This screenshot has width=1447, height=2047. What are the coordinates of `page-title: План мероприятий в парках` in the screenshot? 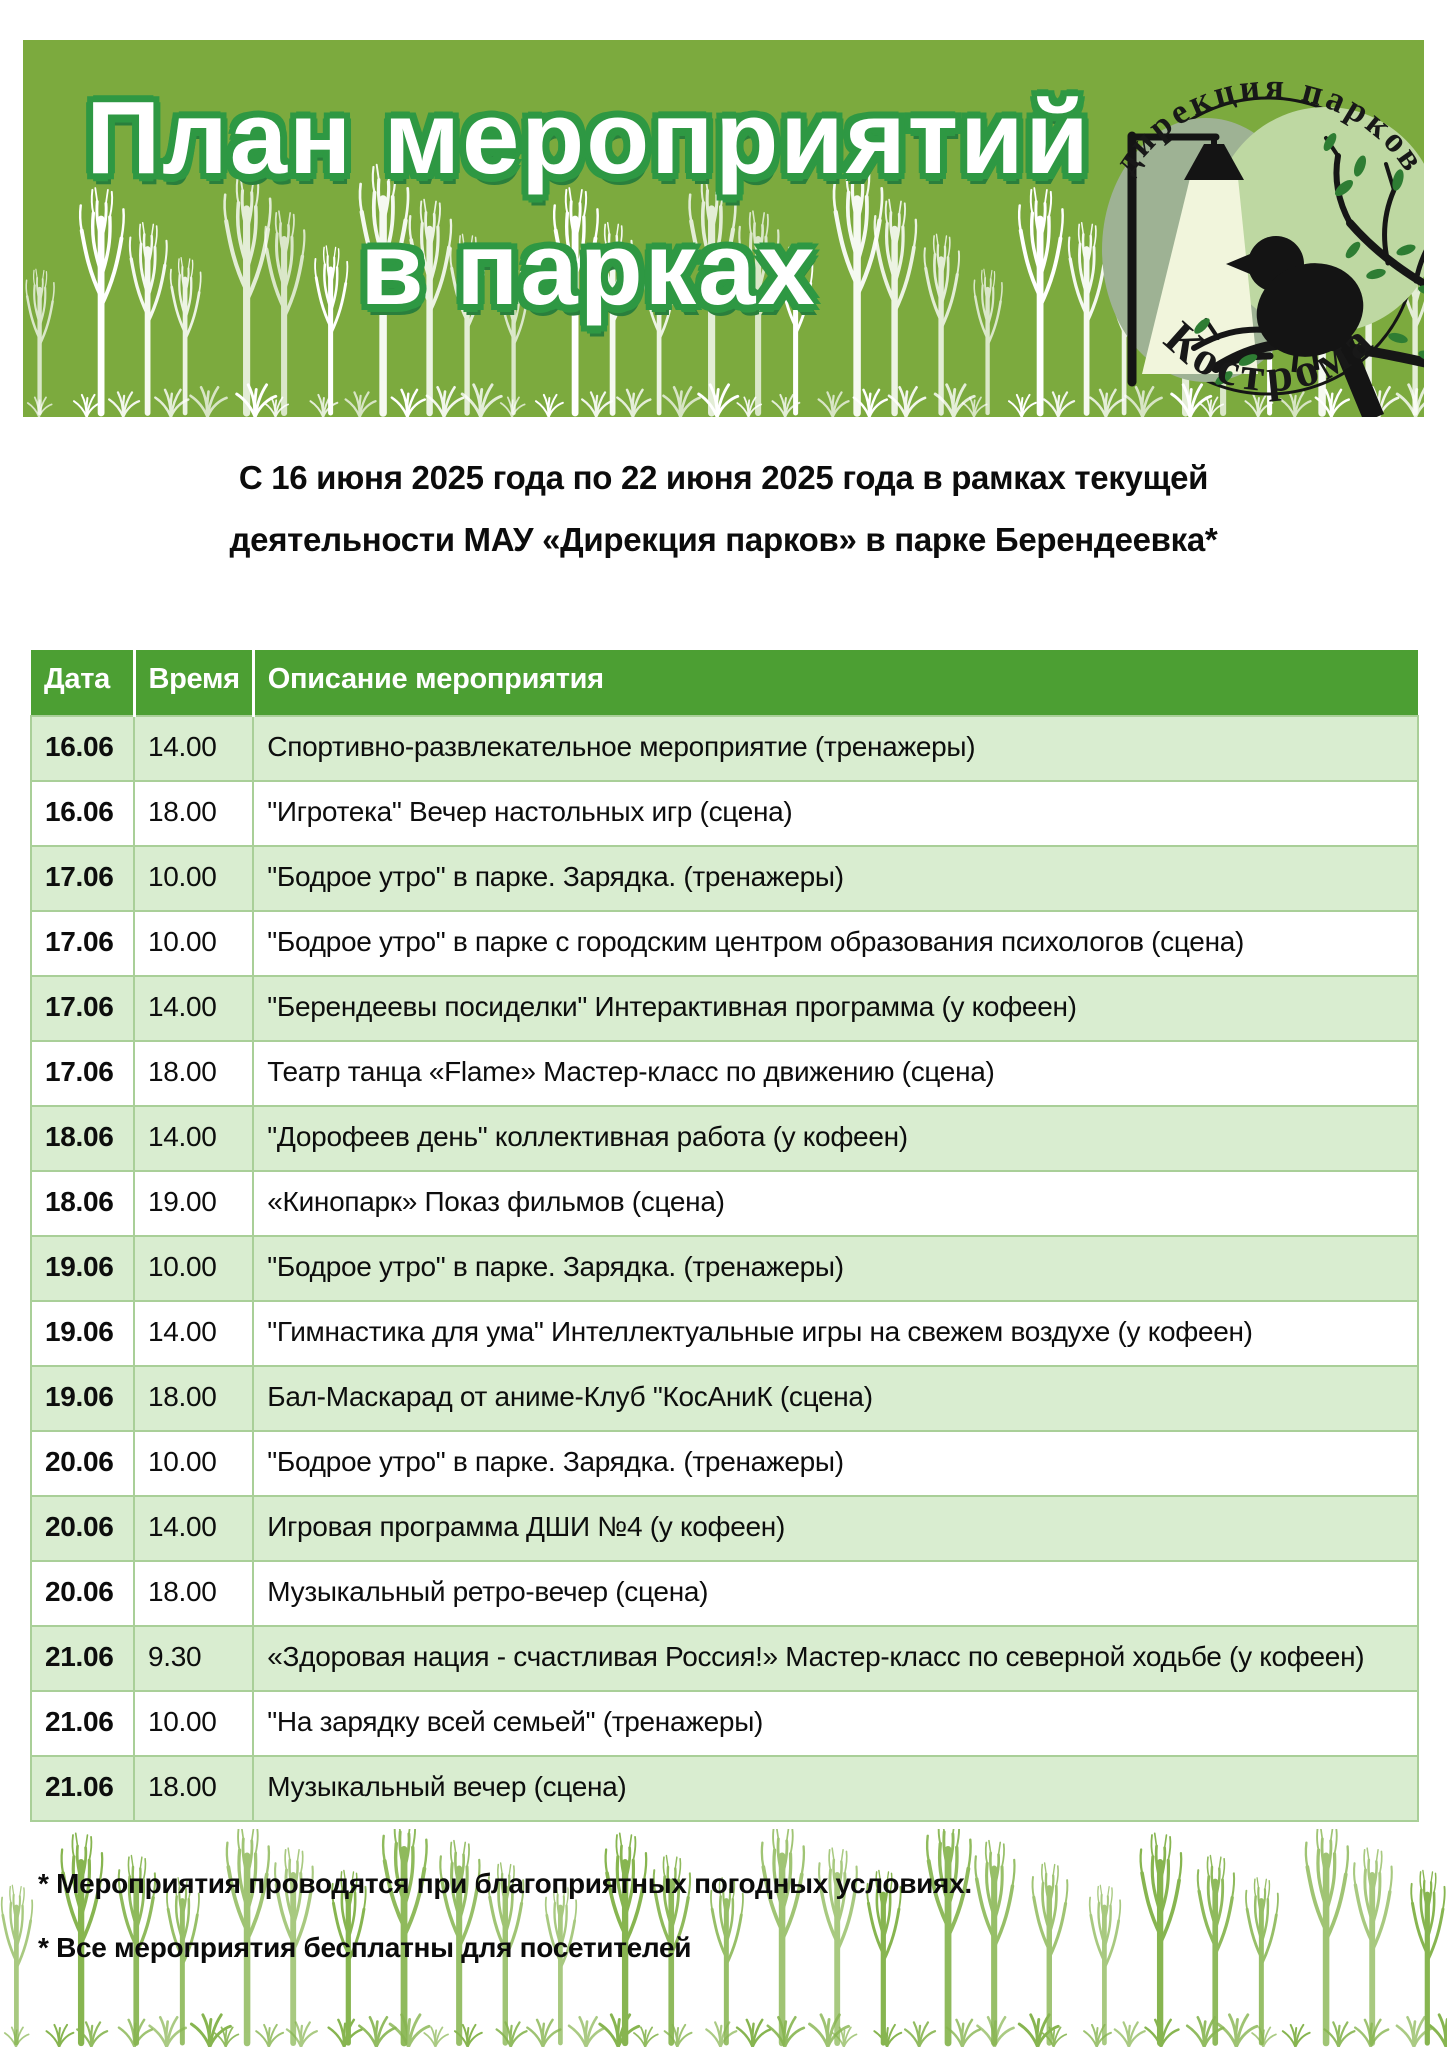 It's located at (588, 203).